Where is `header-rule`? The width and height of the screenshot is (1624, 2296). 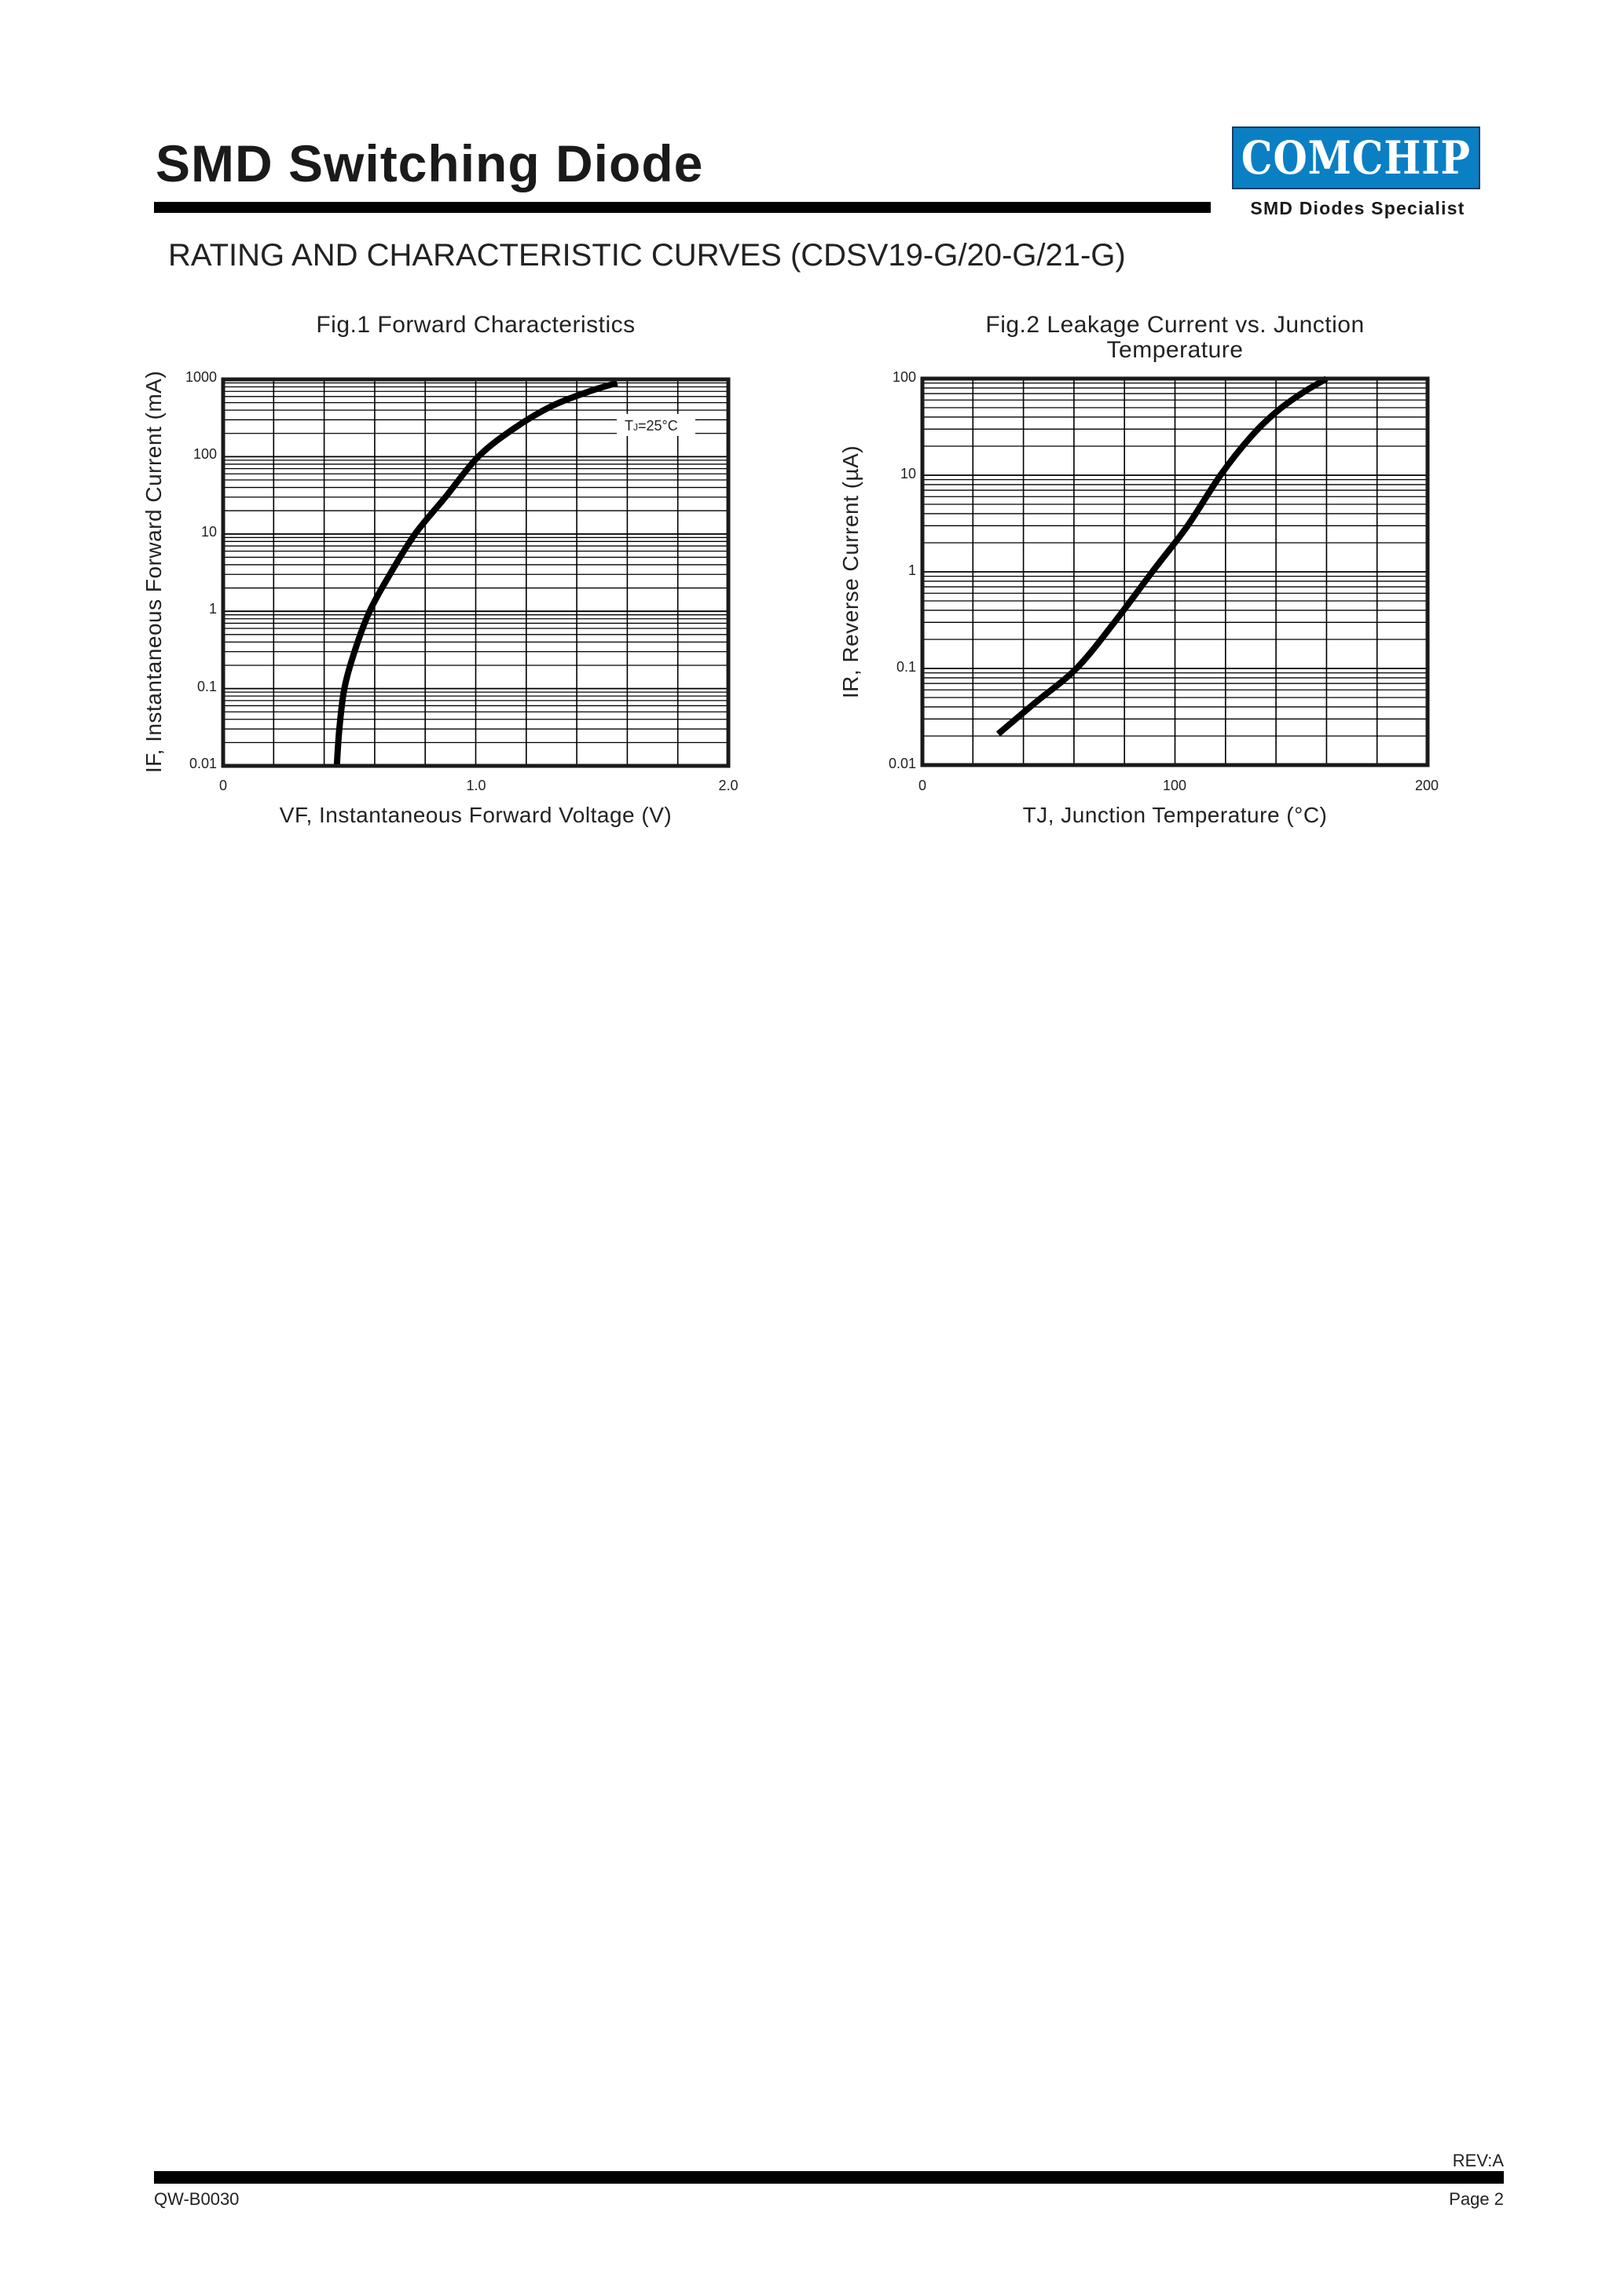 header-rule is located at coordinates (683, 208).